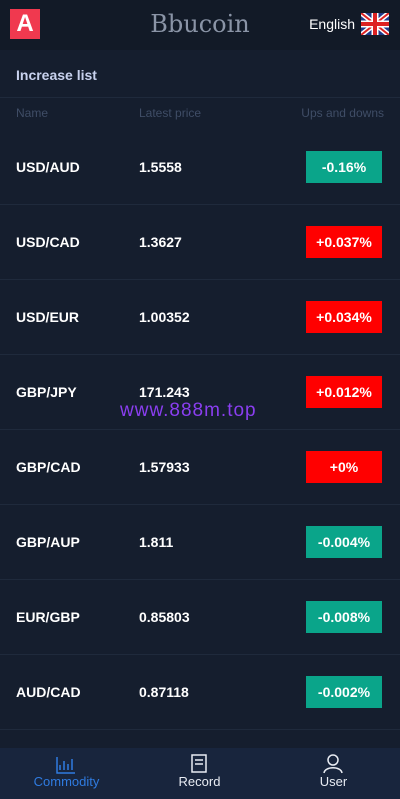 The height and width of the screenshot is (799, 400). I want to click on list-row: USD/CAD 1.3627 +0.037%, so click(200, 242).